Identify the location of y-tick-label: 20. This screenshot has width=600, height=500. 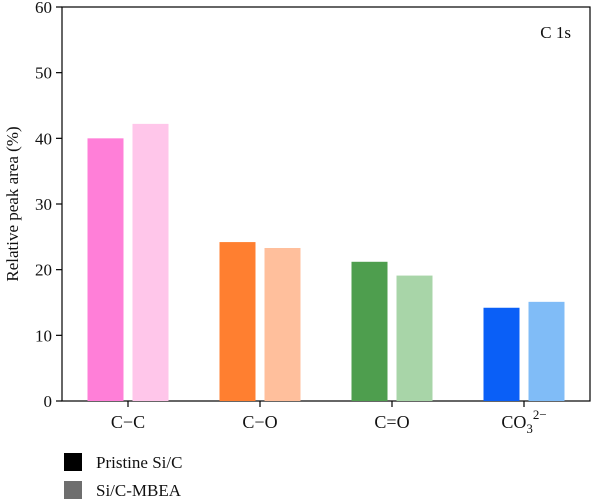
(43, 270).